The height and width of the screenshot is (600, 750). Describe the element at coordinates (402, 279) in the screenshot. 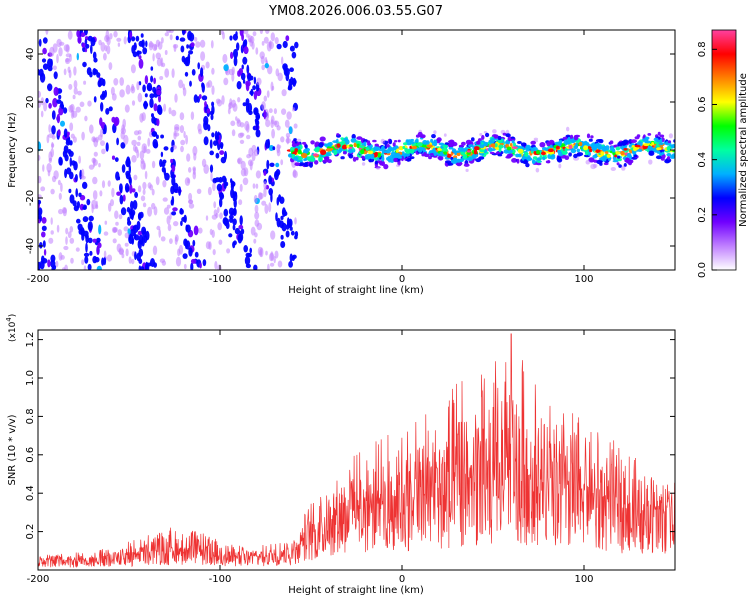

I see `x-tick-label: 0` at that location.